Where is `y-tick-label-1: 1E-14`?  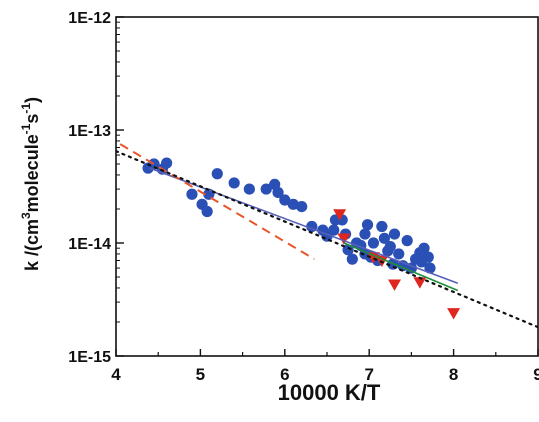 y-tick-label-1: 1E-14 is located at coordinates (89, 244).